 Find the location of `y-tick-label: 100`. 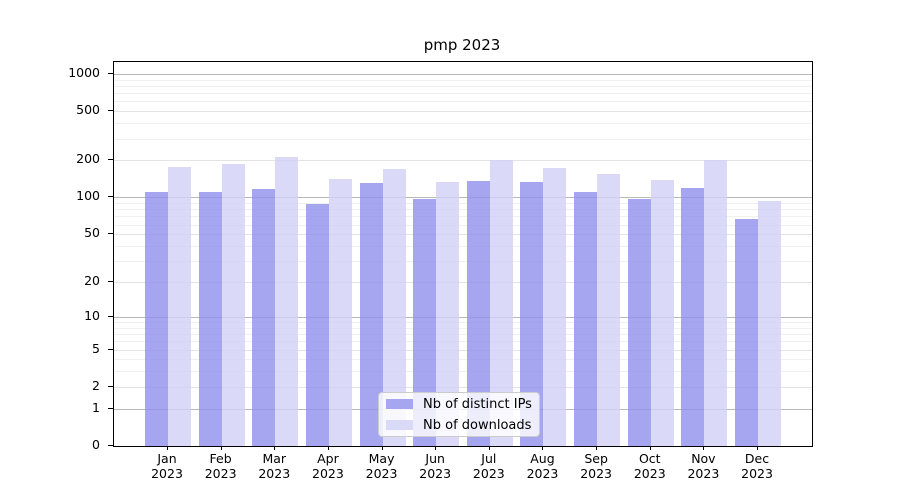

y-tick-label: 100 is located at coordinates (88, 196).